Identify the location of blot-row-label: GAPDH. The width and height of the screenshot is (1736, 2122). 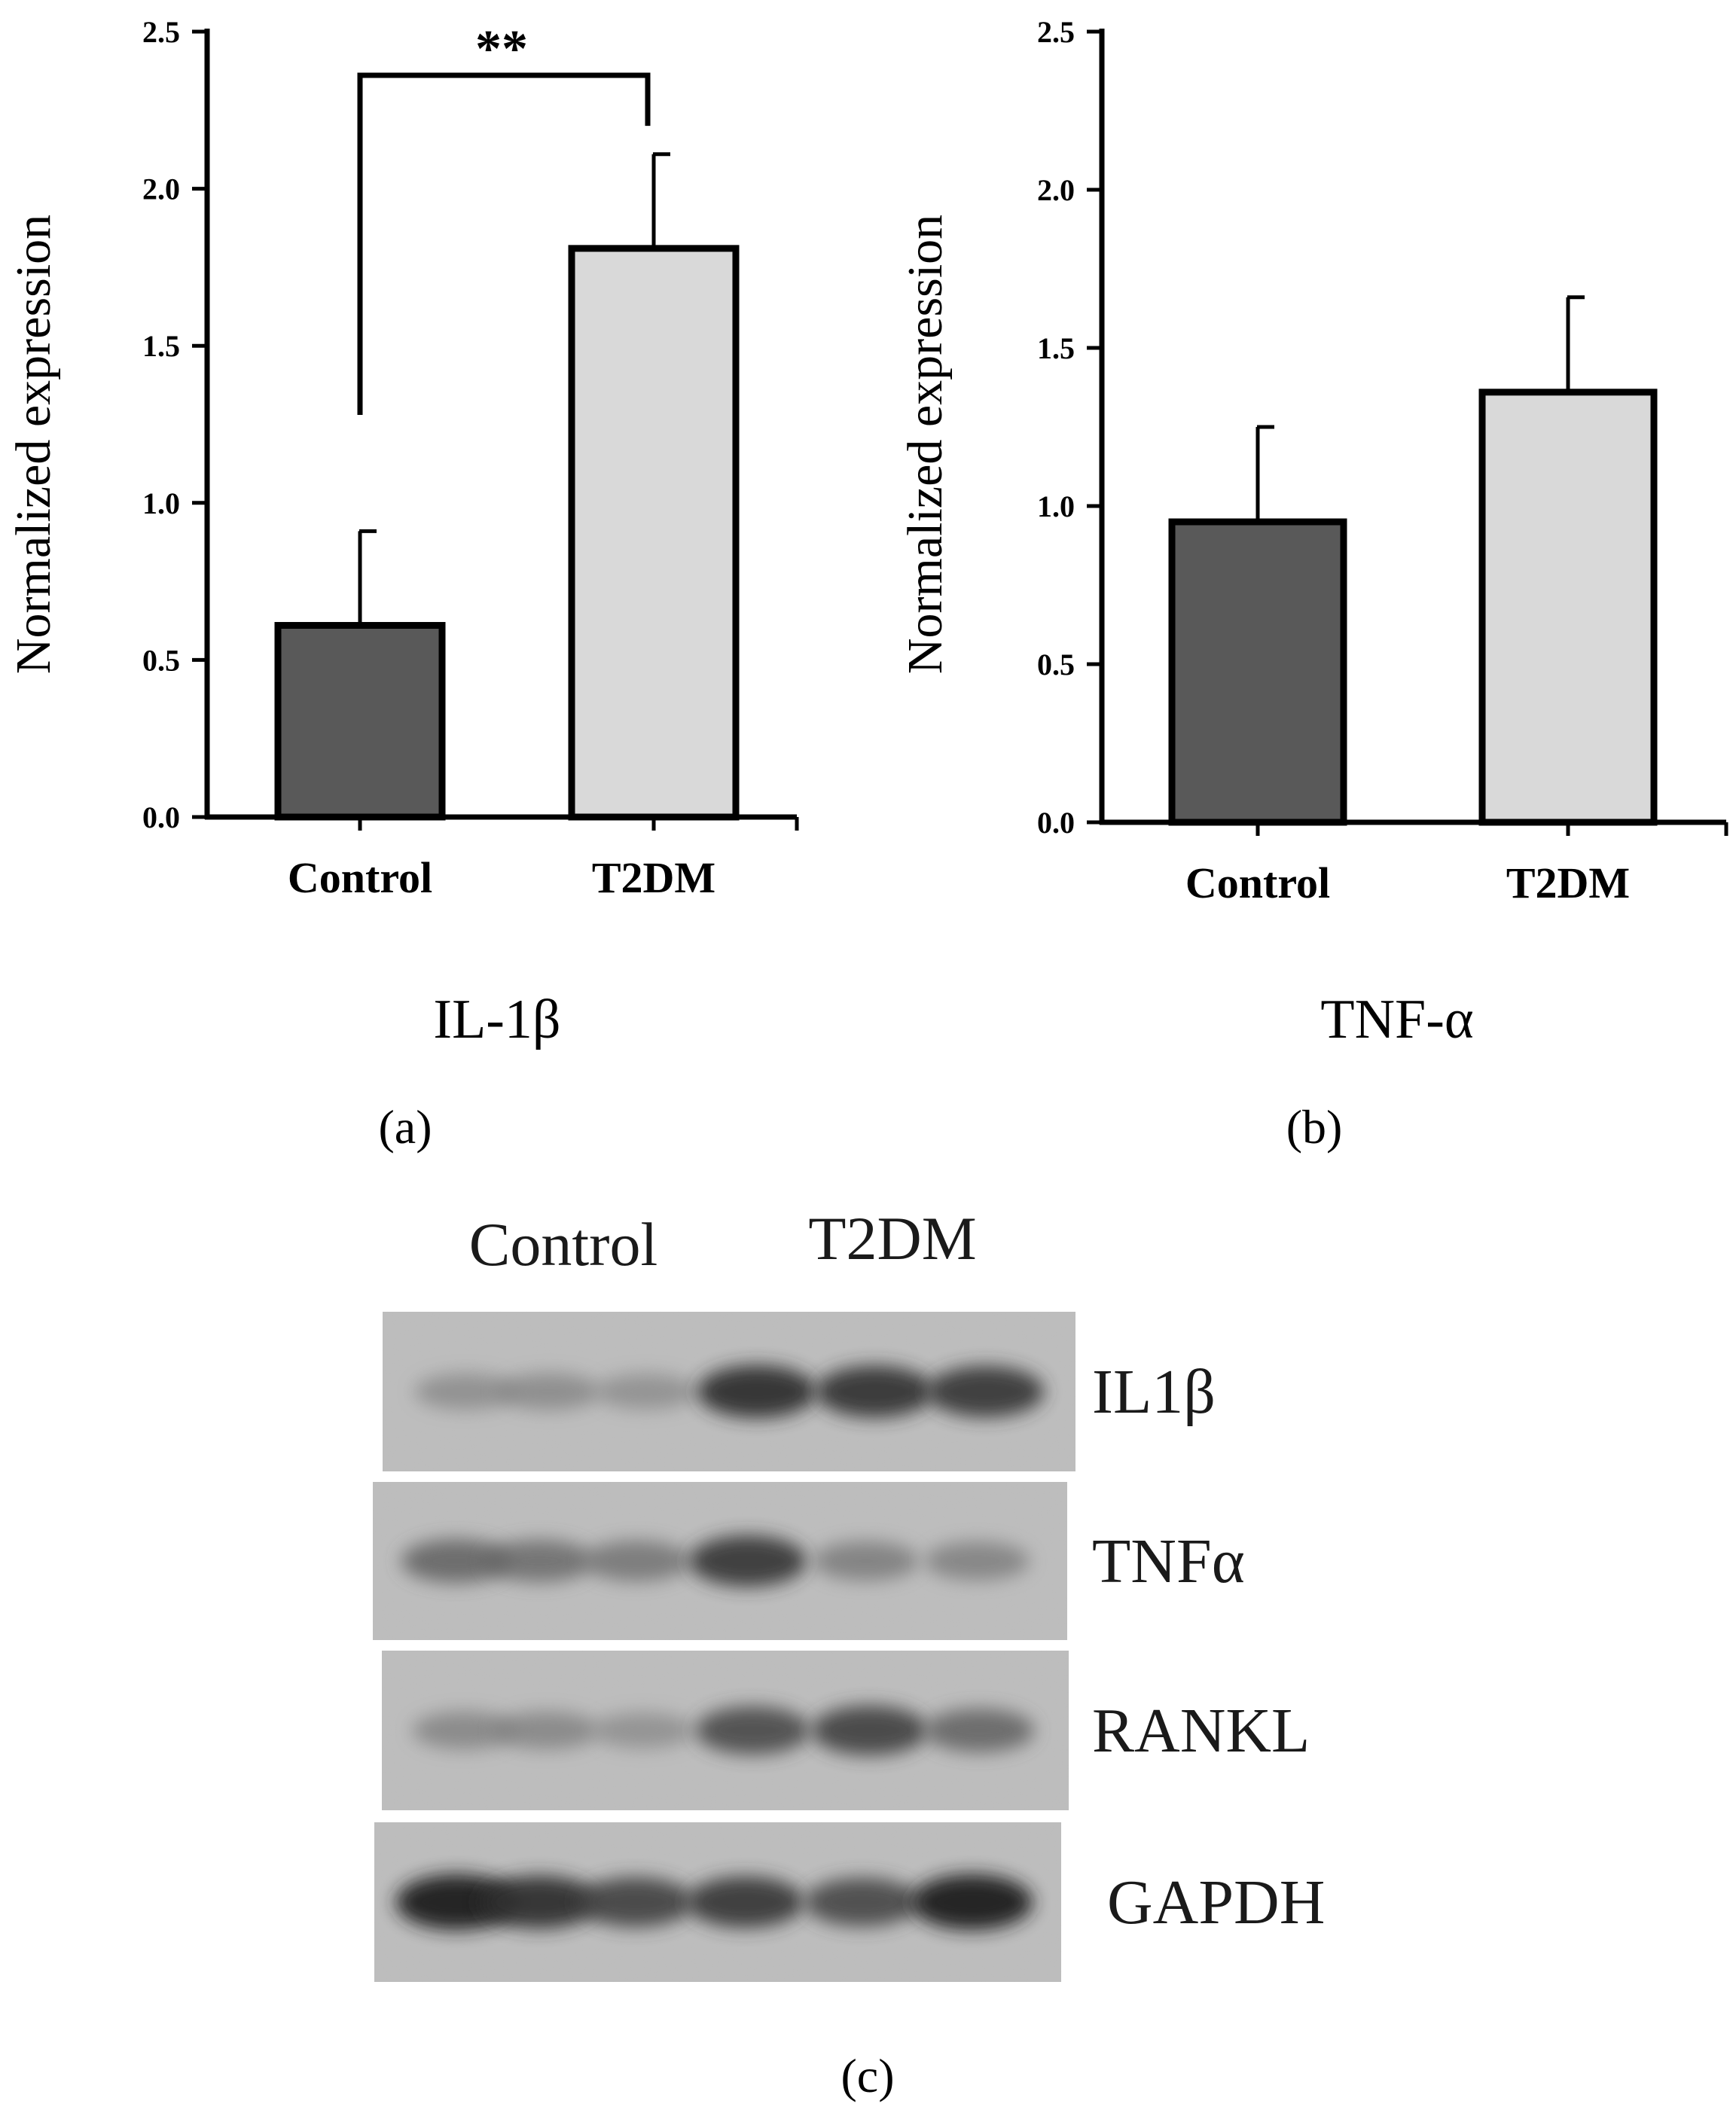
(1216, 1902).